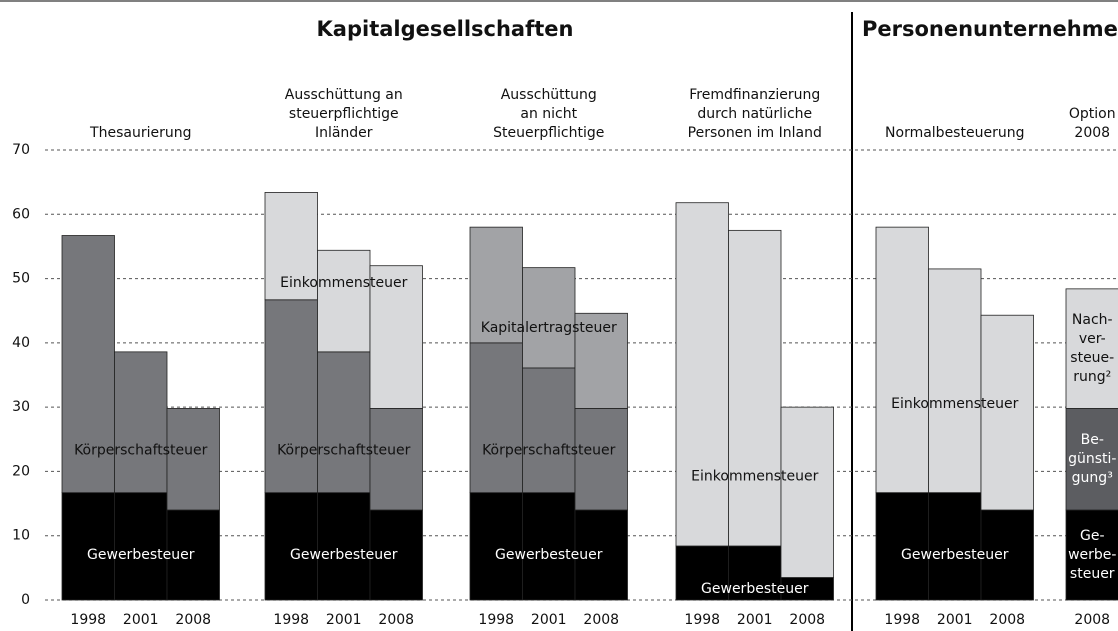  What do you see at coordinates (21, 214) in the screenshot?
I see `y-tick-label: 60` at bounding box center [21, 214].